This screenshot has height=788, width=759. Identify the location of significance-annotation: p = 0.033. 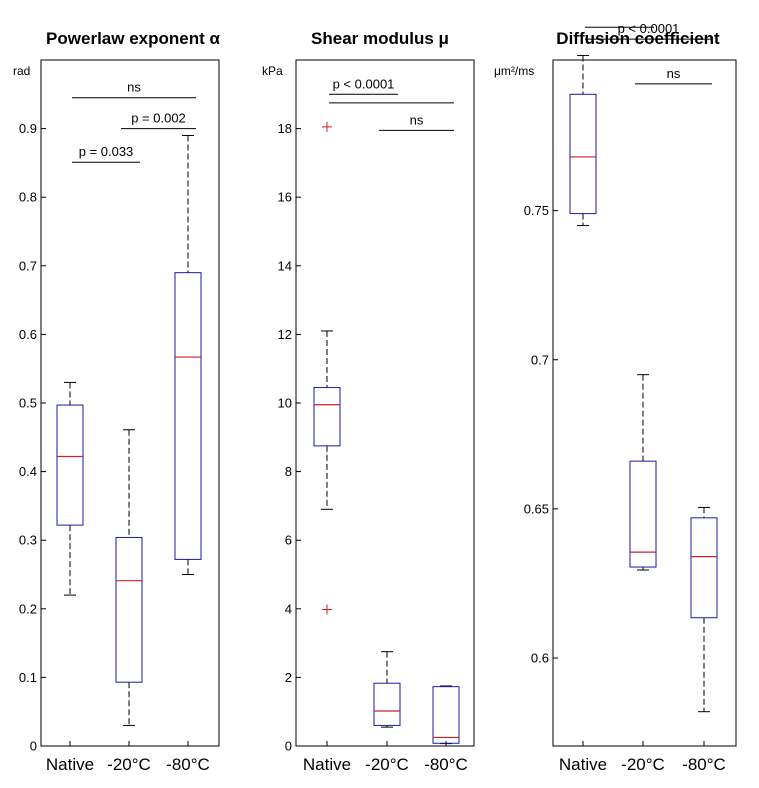
(106, 153).